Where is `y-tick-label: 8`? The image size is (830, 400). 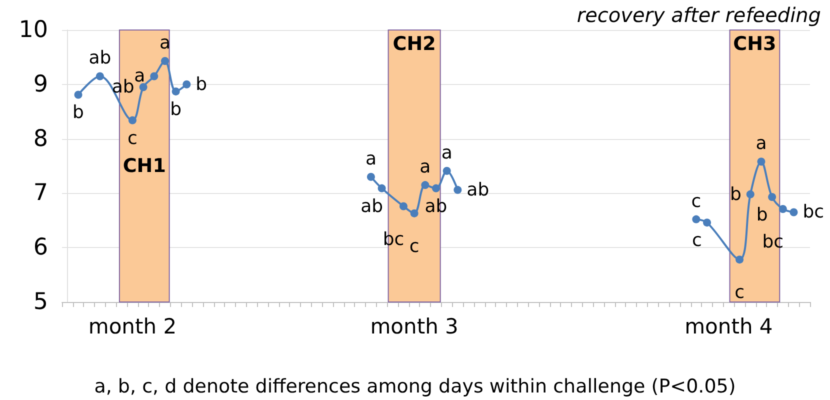 y-tick-label: 8 is located at coordinates (40, 139).